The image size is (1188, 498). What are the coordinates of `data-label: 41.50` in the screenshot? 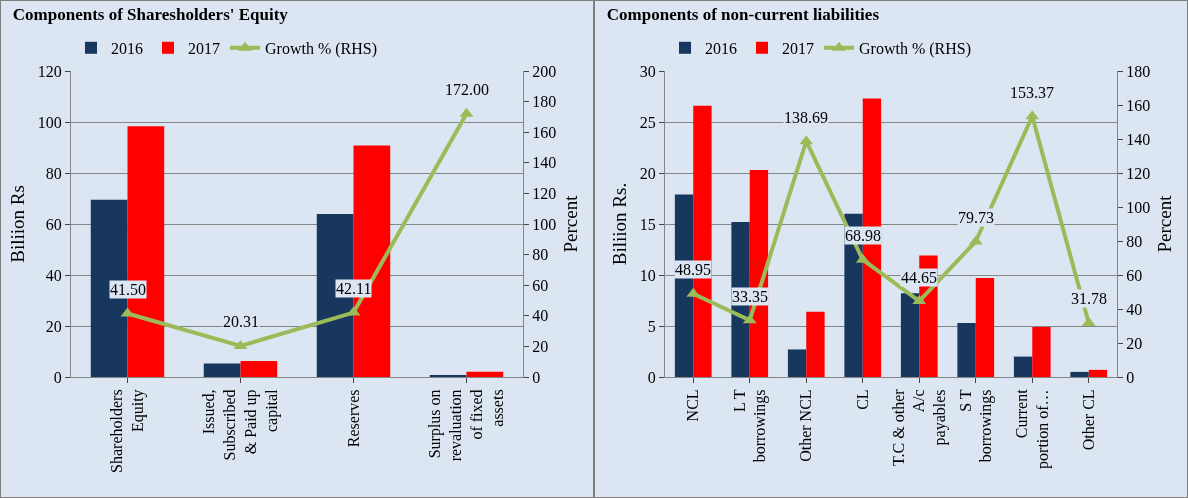 It's located at (128, 289).